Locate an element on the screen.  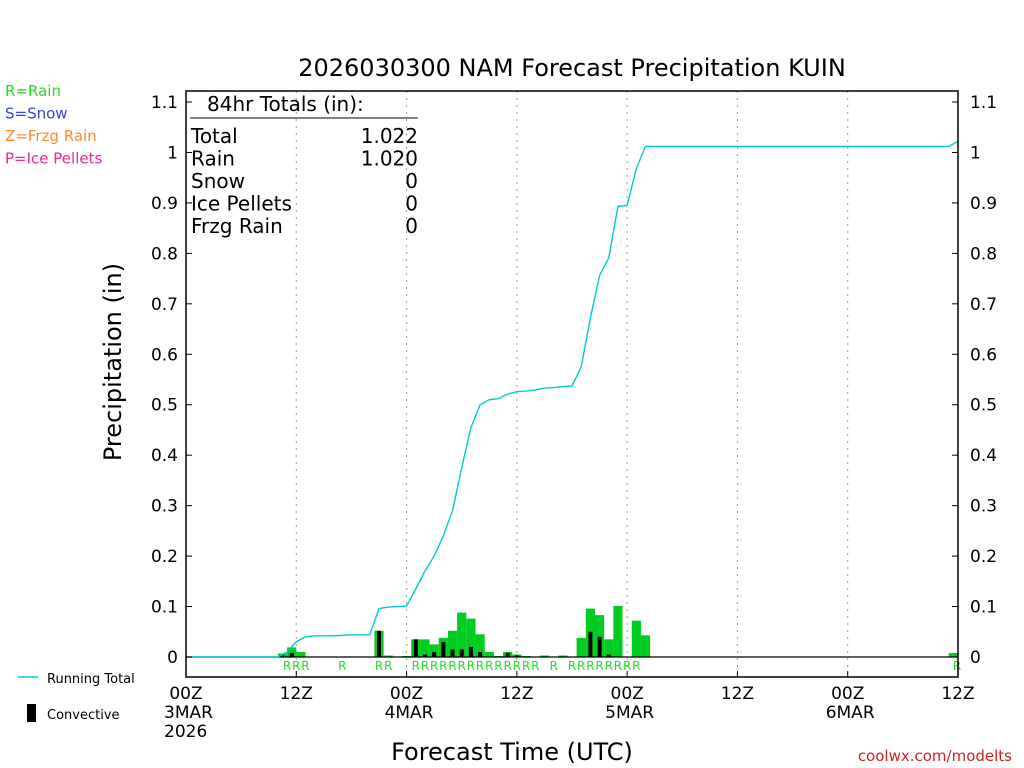
x-date-label: 4MAR is located at coordinates (409, 713).